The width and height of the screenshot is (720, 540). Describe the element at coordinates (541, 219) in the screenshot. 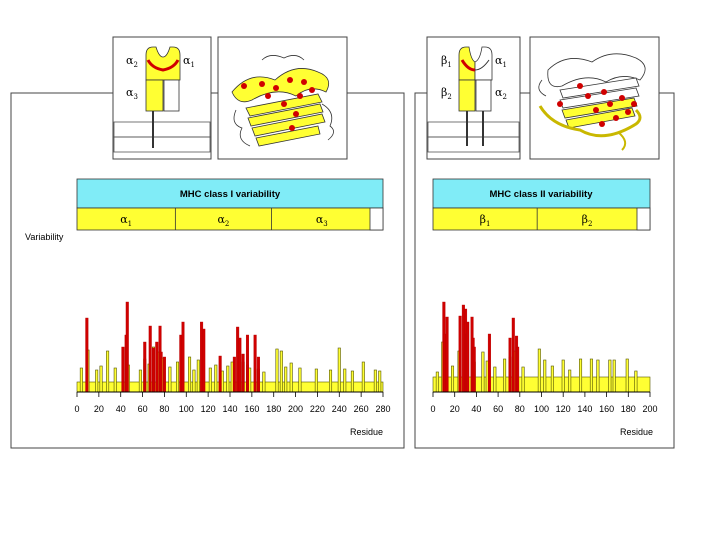

I see `class2-domain-bar` at that location.